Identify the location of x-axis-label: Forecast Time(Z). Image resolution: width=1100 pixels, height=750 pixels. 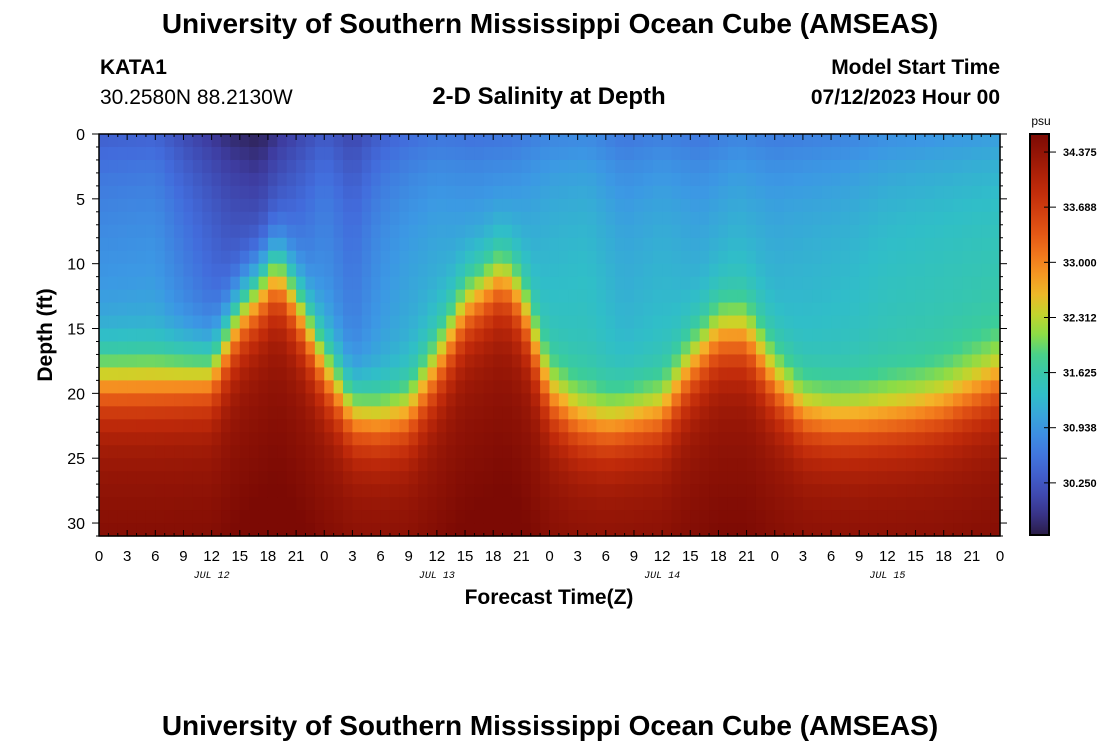
(549, 597).